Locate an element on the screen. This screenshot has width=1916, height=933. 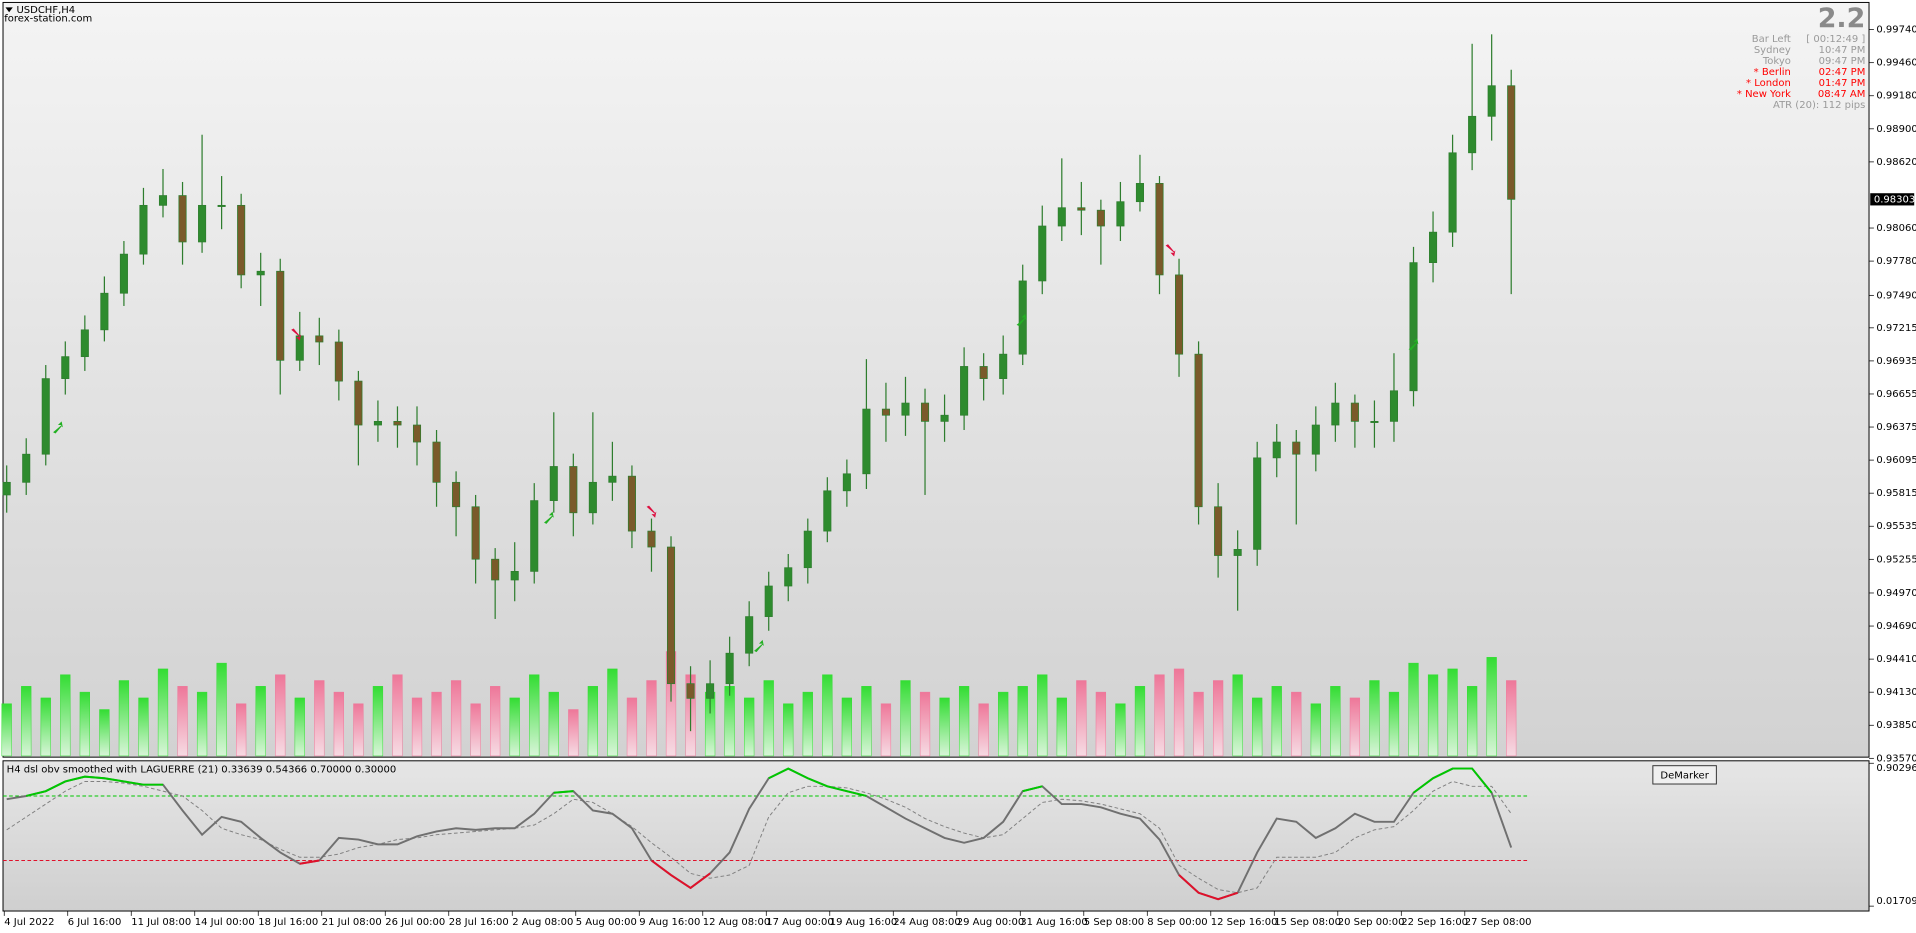
spread-value: 2.2 is located at coordinates (1842, 18).